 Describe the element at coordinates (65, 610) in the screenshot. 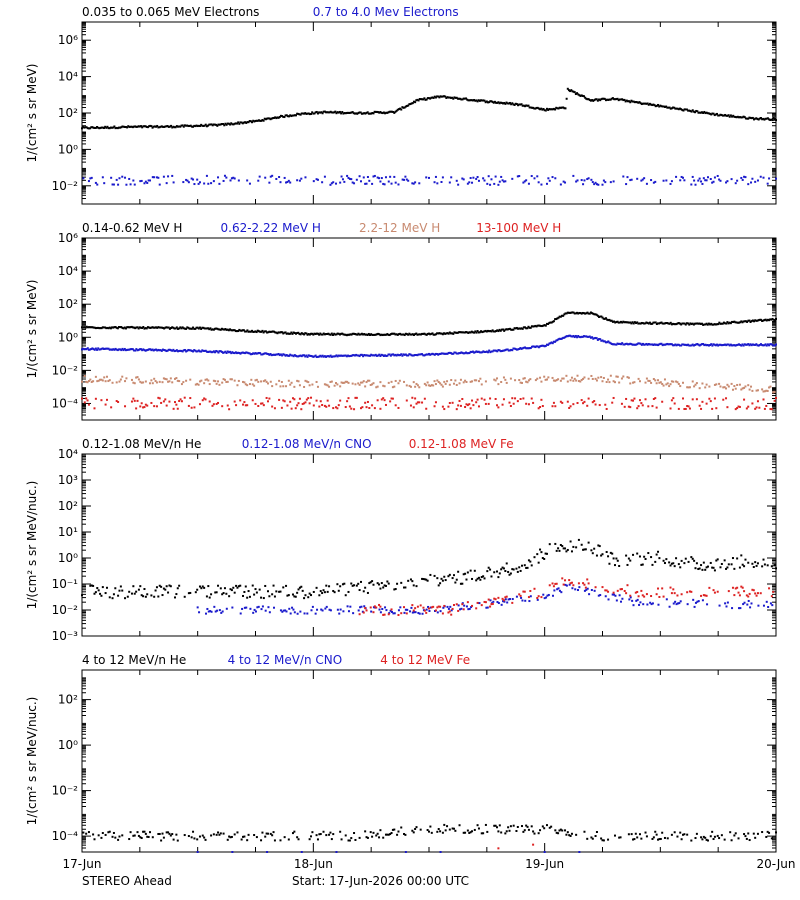

I see `y-tick-label: 10⁻²` at that location.